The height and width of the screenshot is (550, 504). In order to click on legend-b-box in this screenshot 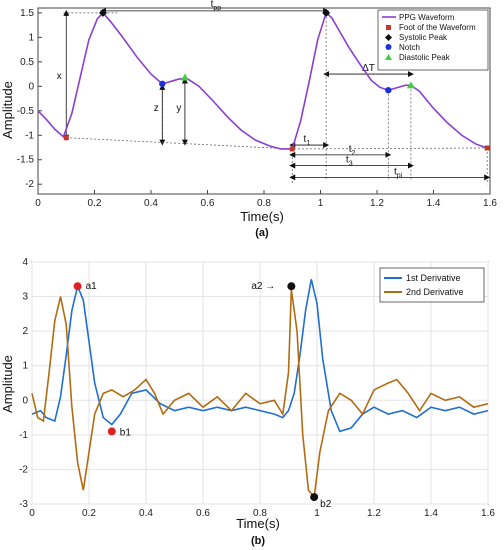, I will do `click(432, 285)`.